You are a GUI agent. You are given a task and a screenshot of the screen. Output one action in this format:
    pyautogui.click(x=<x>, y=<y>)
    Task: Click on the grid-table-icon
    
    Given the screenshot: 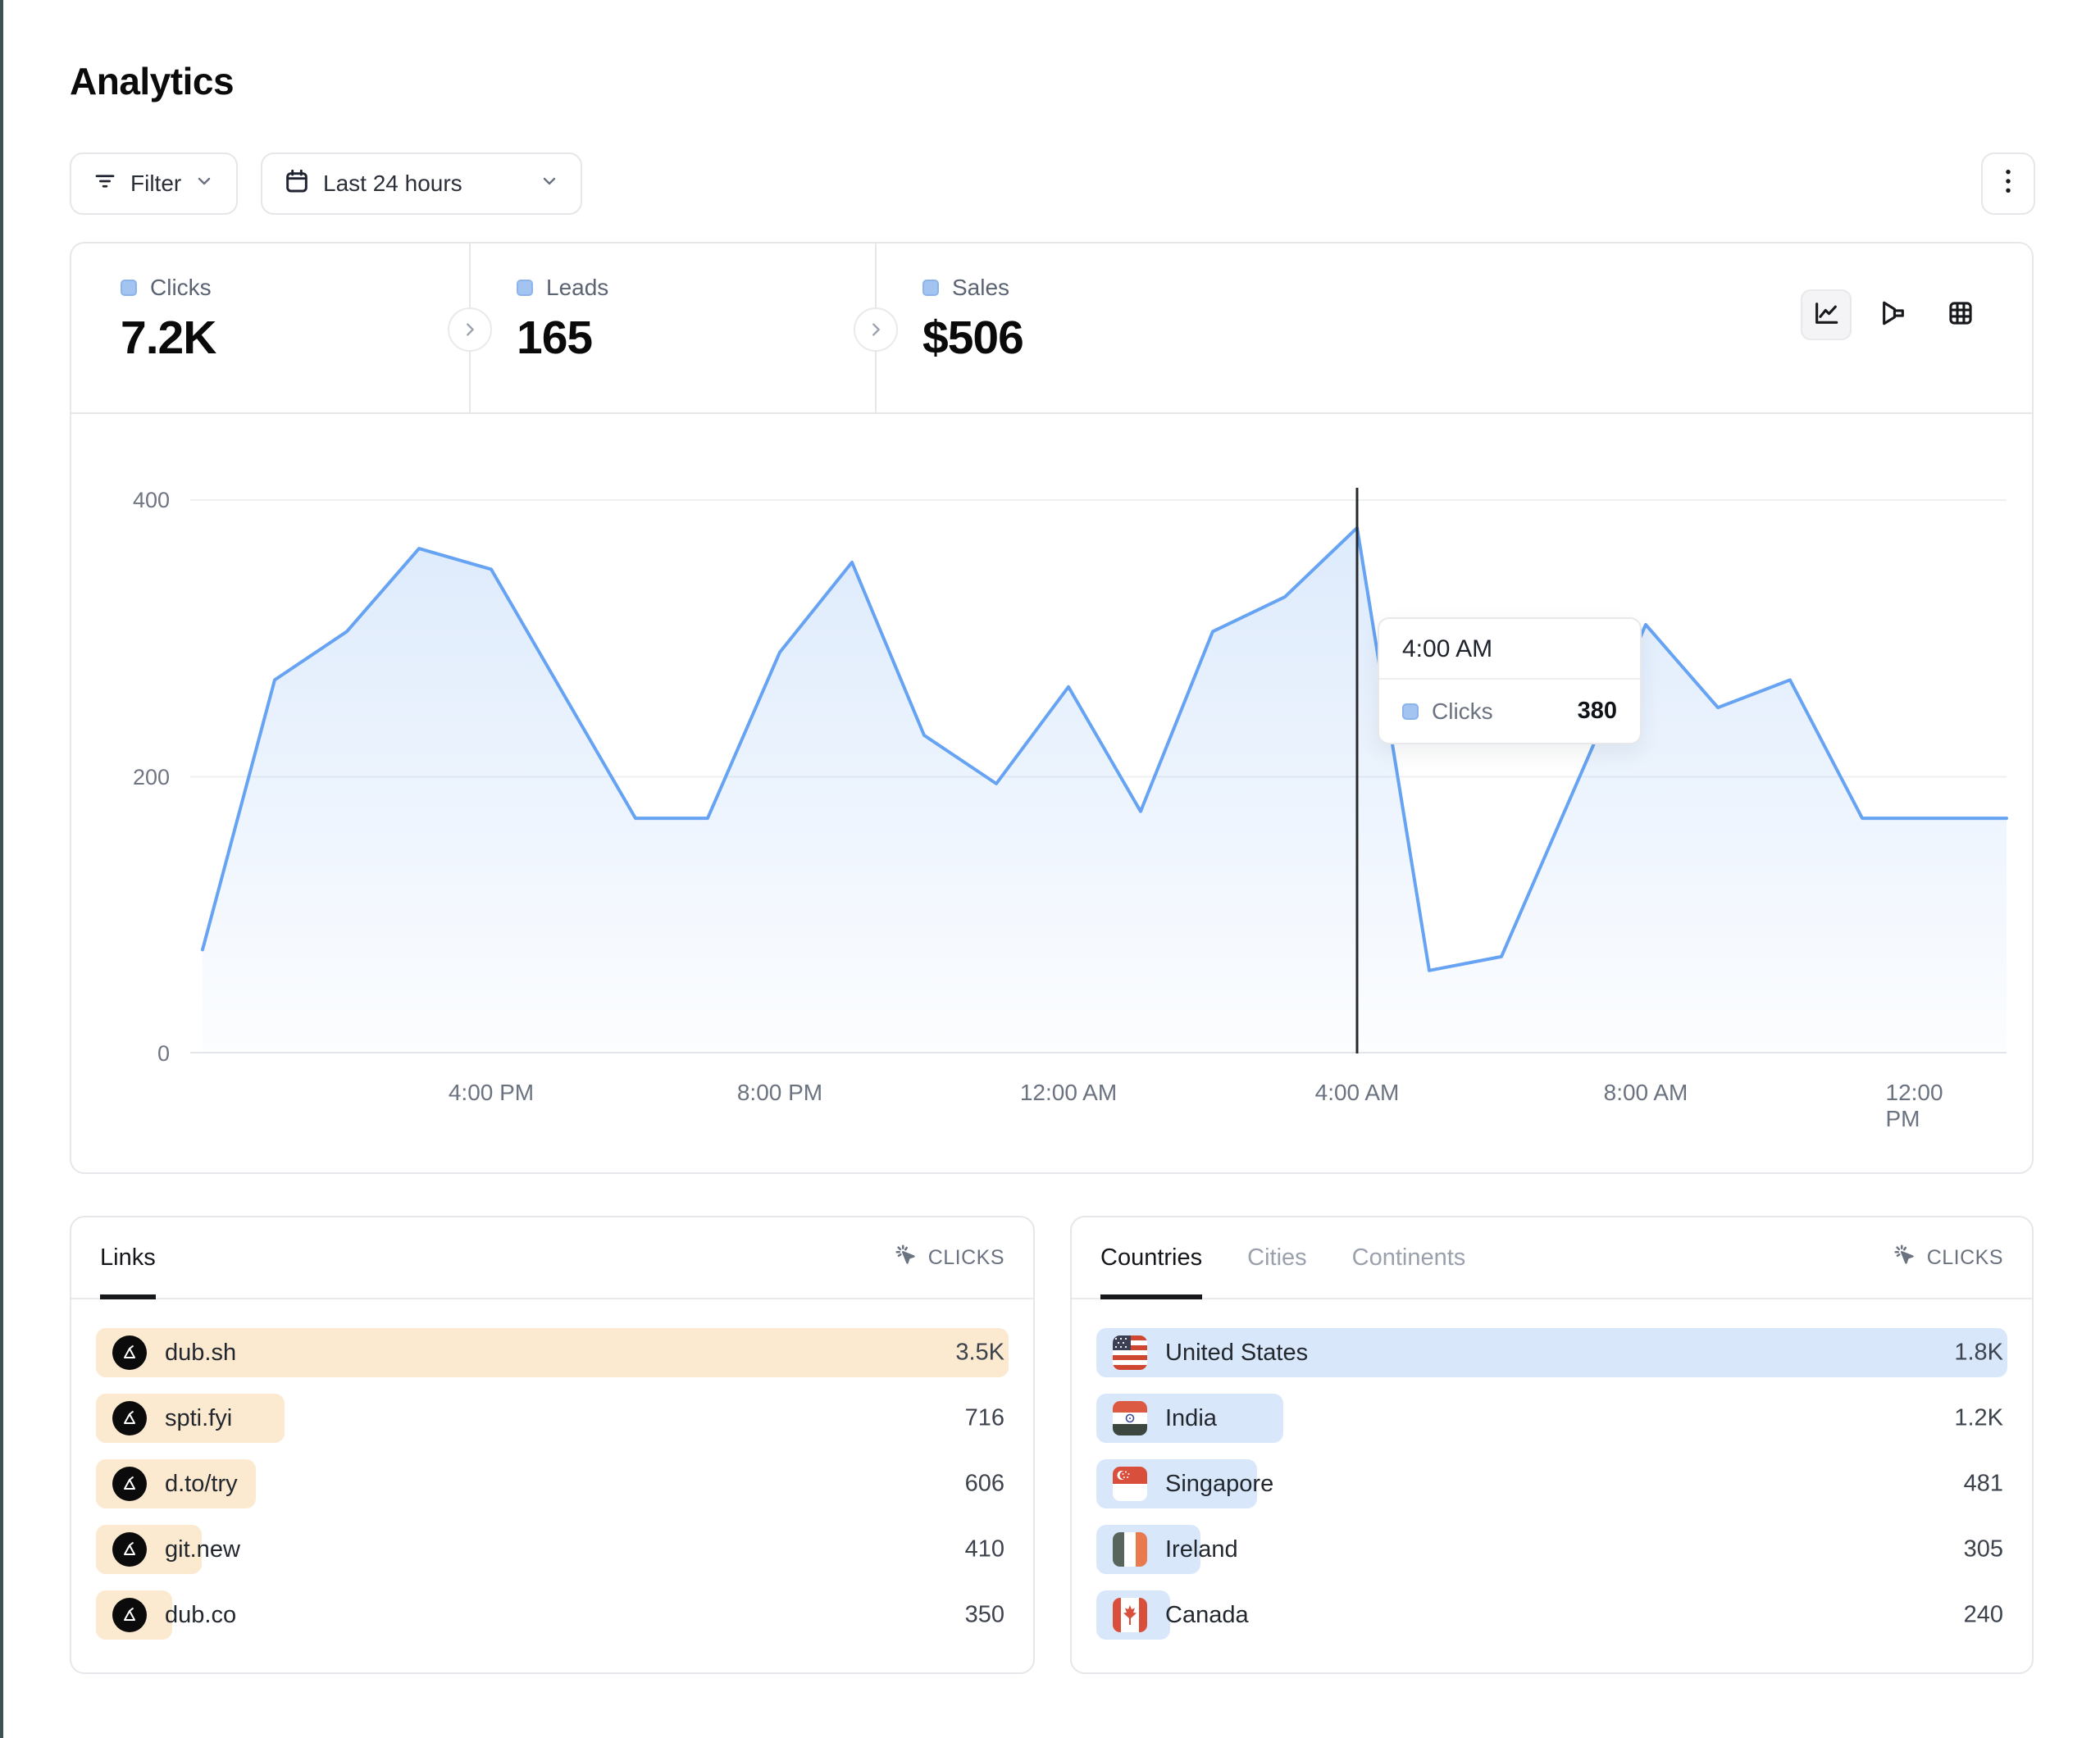 What is the action you would take?
    pyautogui.click(x=1961, y=315)
    